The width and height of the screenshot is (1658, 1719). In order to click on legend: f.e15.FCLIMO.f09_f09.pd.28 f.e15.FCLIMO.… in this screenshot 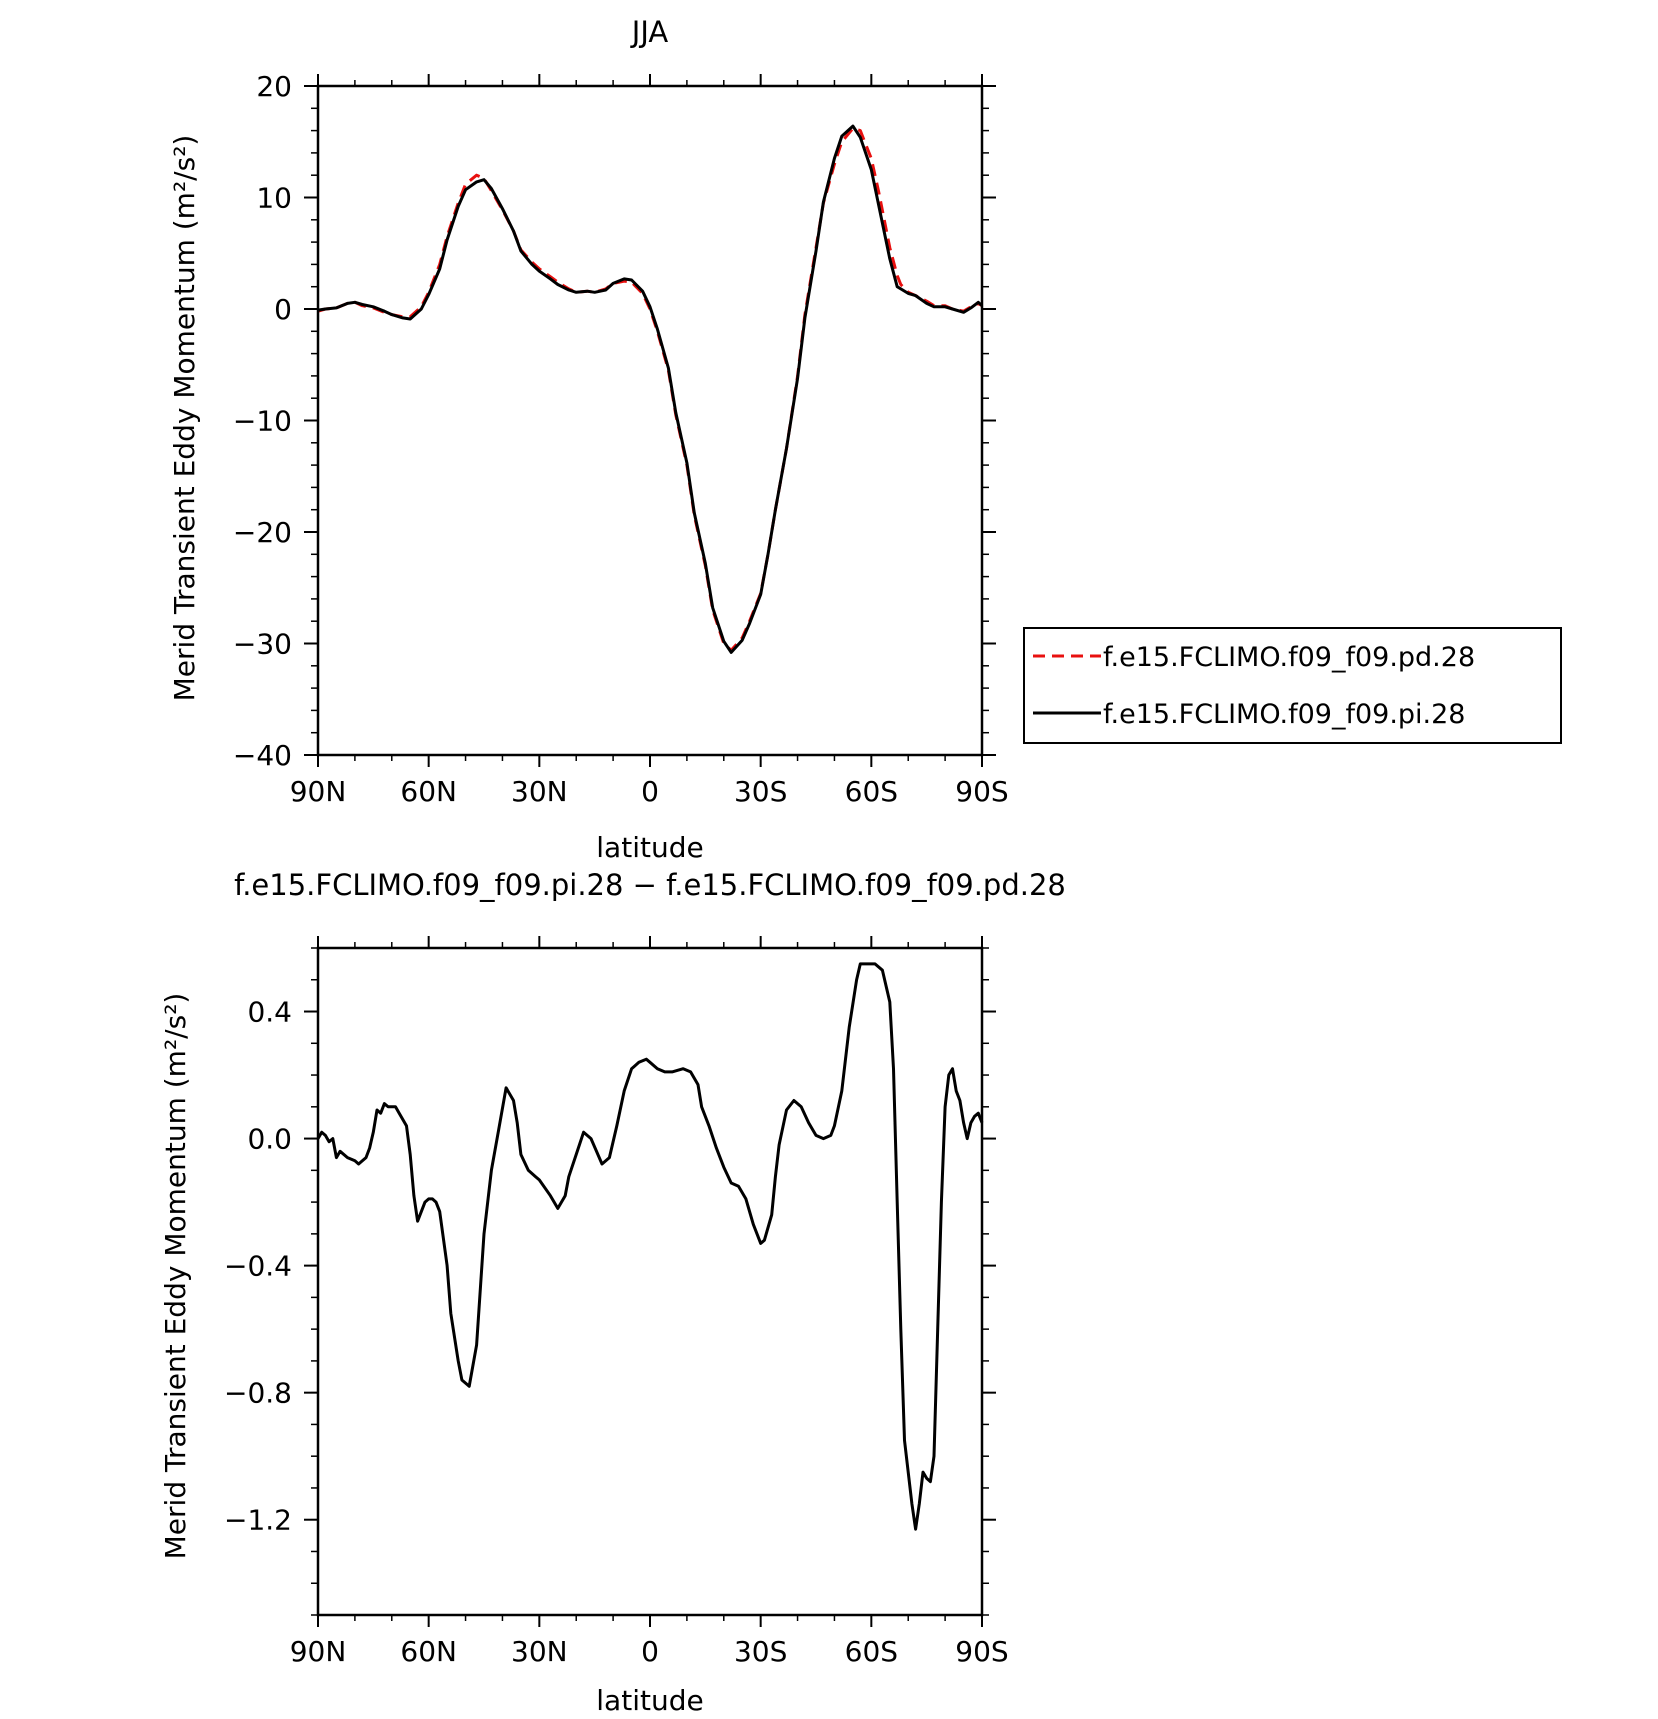, I will do `click(1292, 685)`.